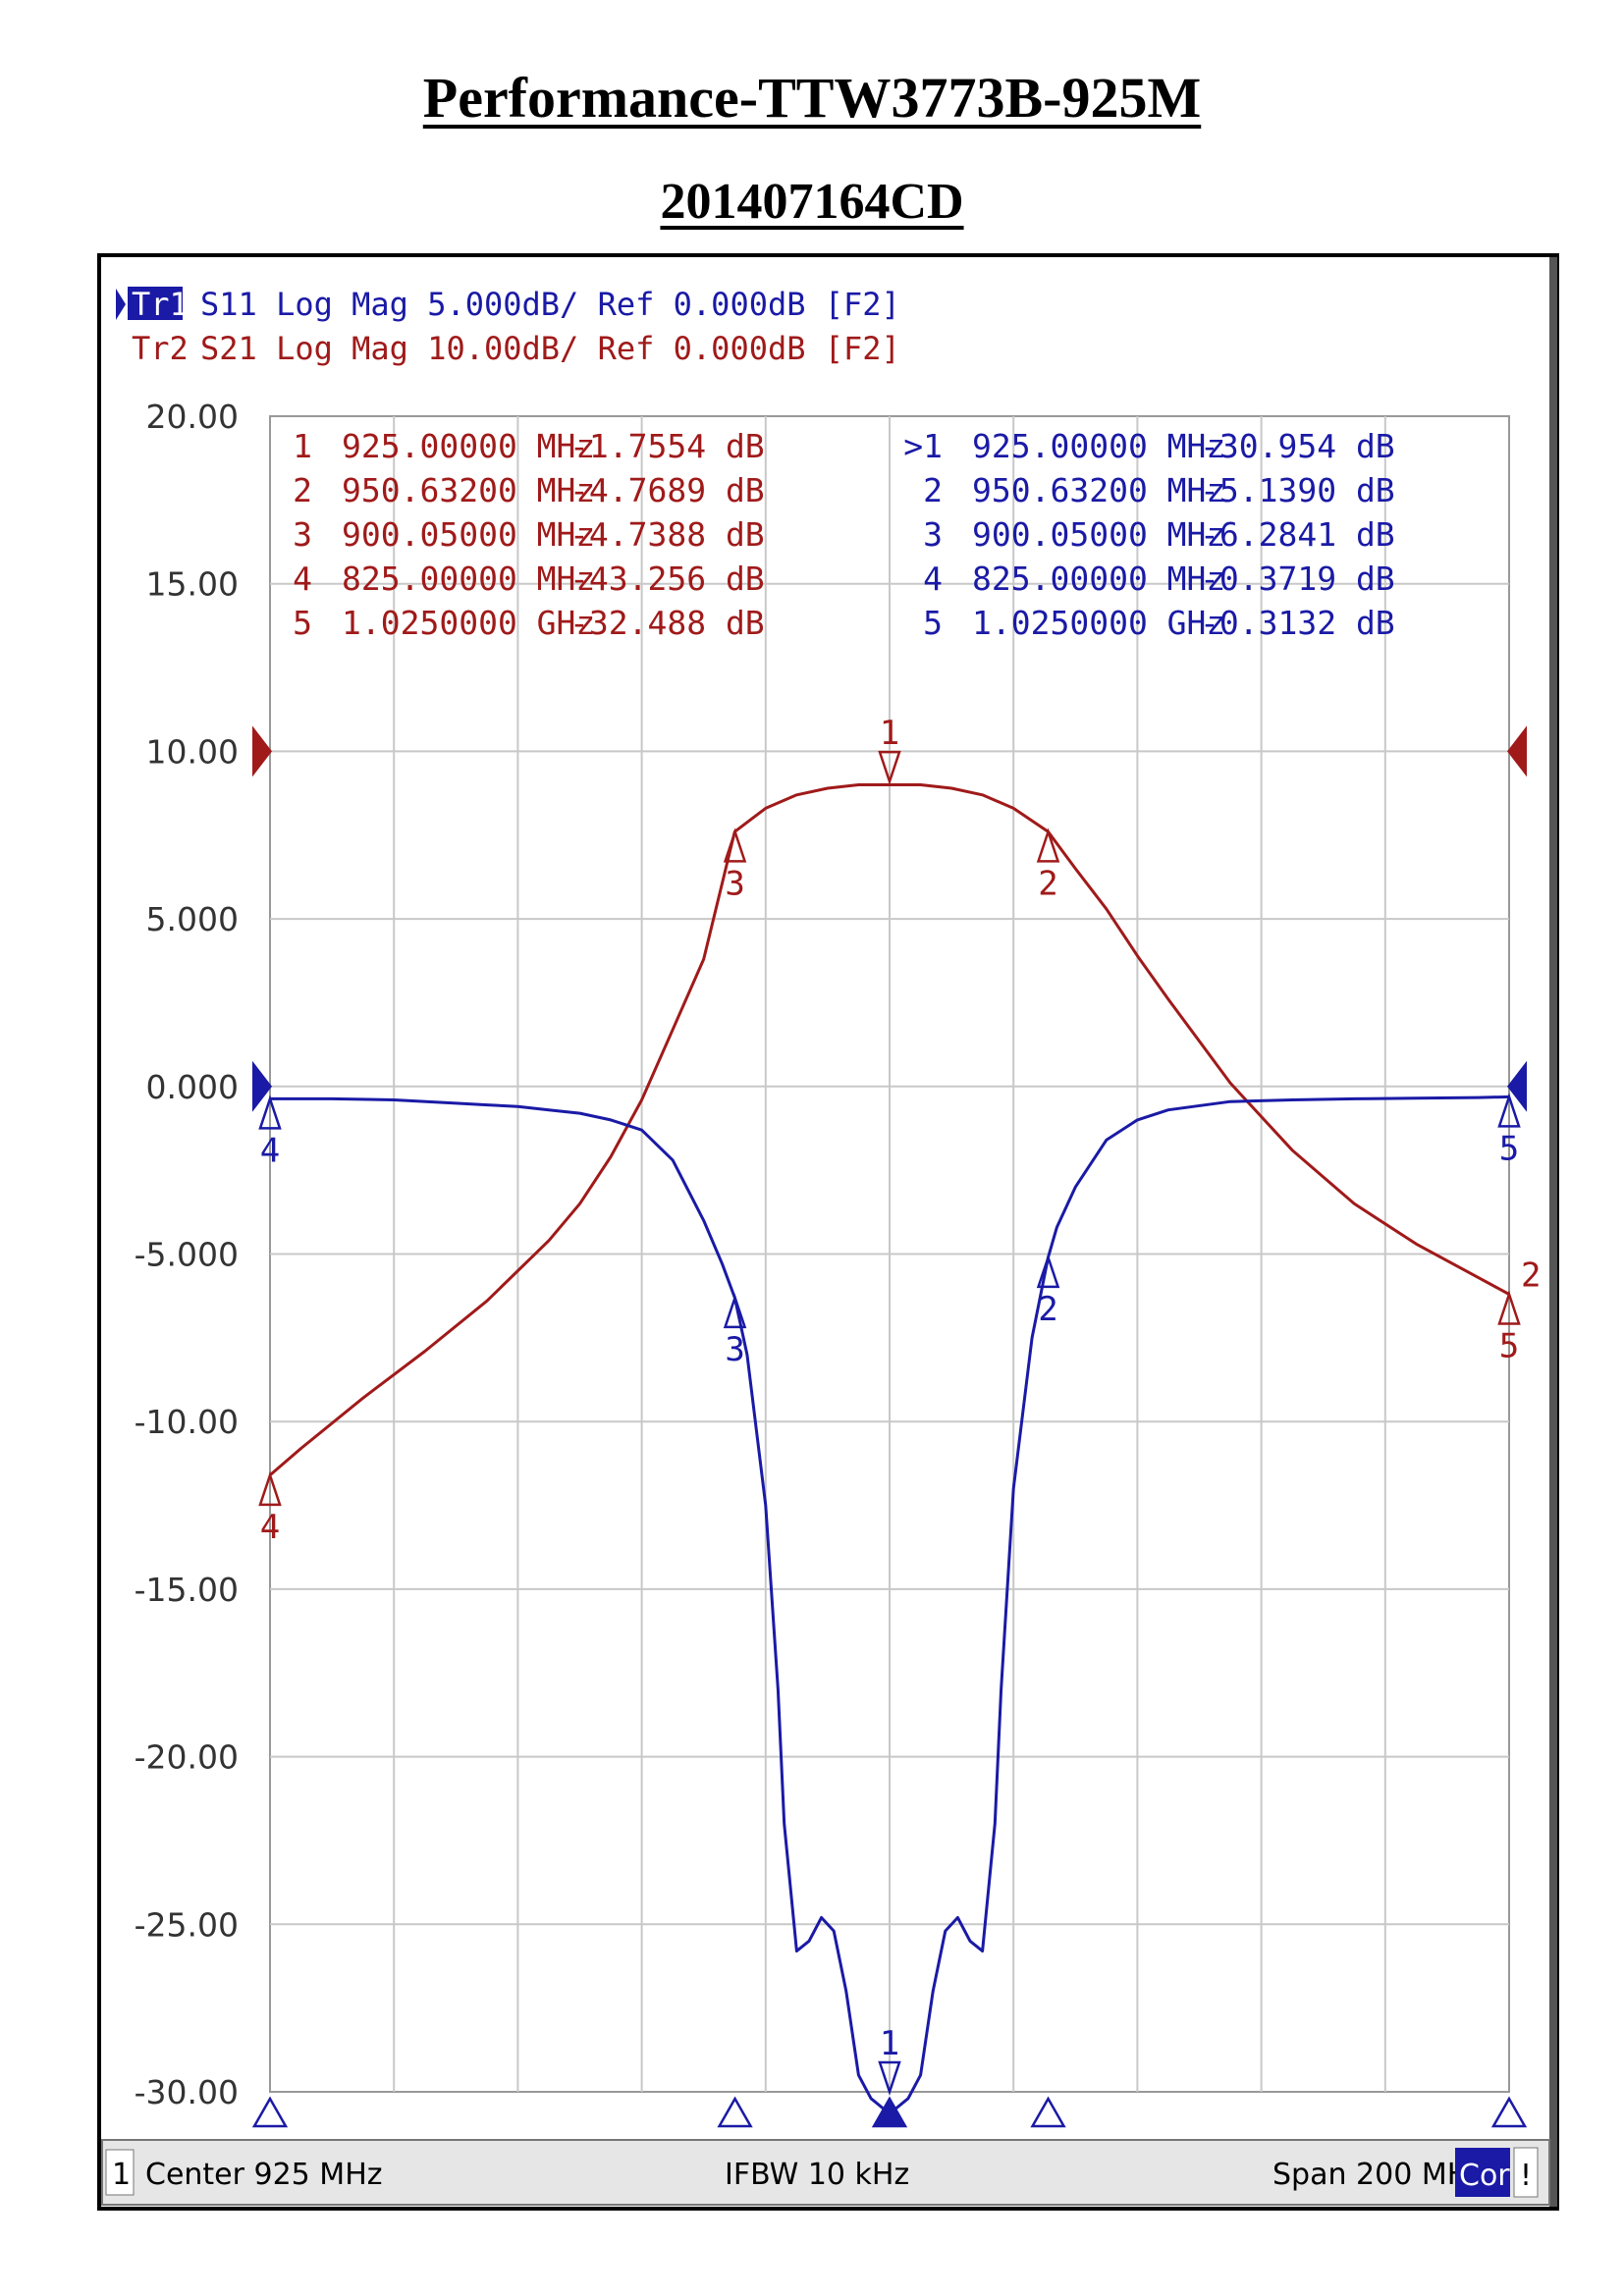 The width and height of the screenshot is (1624, 2296). What do you see at coordinates (302, 446) in the screenshot?
I see `marker-row-num: 1` at bounding box center [302, 446].